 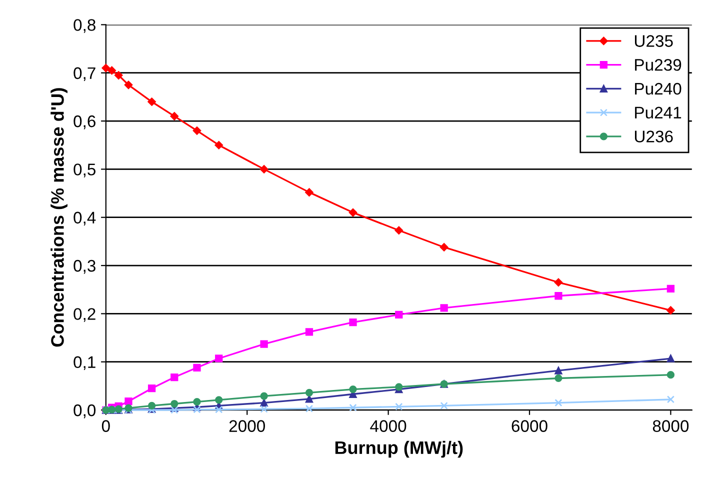 I want to click on y-tick-label: 0,2, so click(x=85, y=315).